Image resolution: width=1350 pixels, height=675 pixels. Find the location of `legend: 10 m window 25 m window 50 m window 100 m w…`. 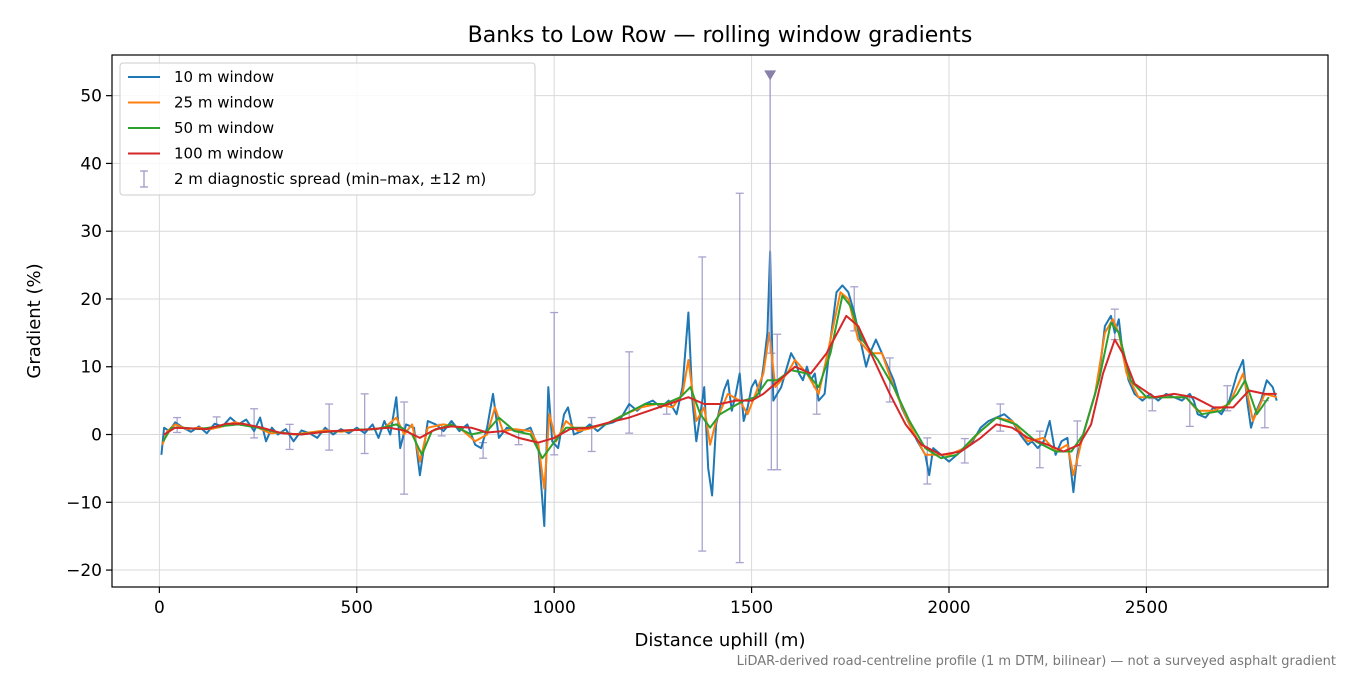

legend: 10 m window 25 m window 50 m window 100 m w… is located at coordinates (327, 129).